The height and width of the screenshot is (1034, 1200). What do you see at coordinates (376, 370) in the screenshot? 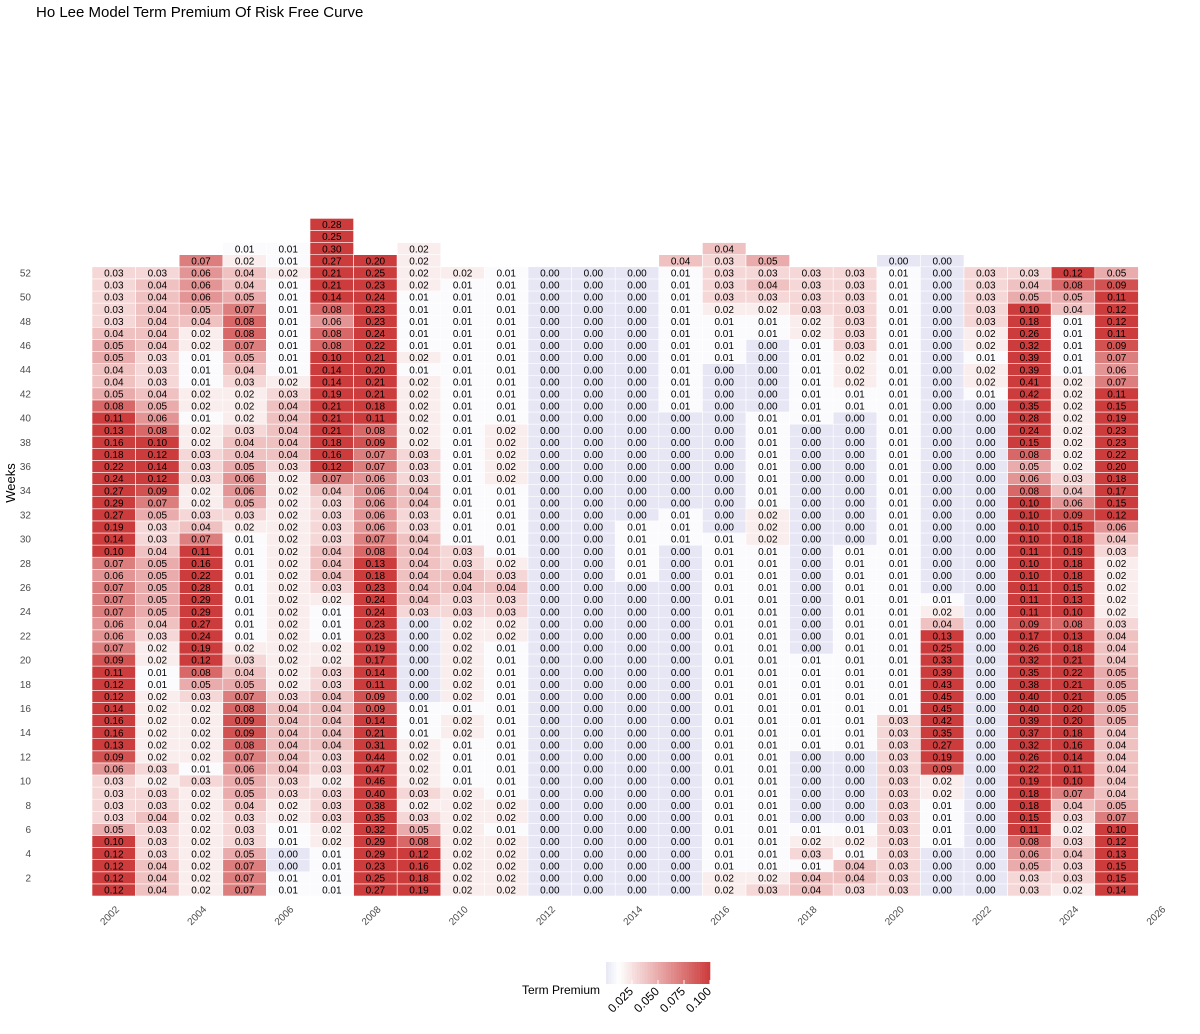
I see `cell-value-label: 0.20` at bounding box center [376, 370].